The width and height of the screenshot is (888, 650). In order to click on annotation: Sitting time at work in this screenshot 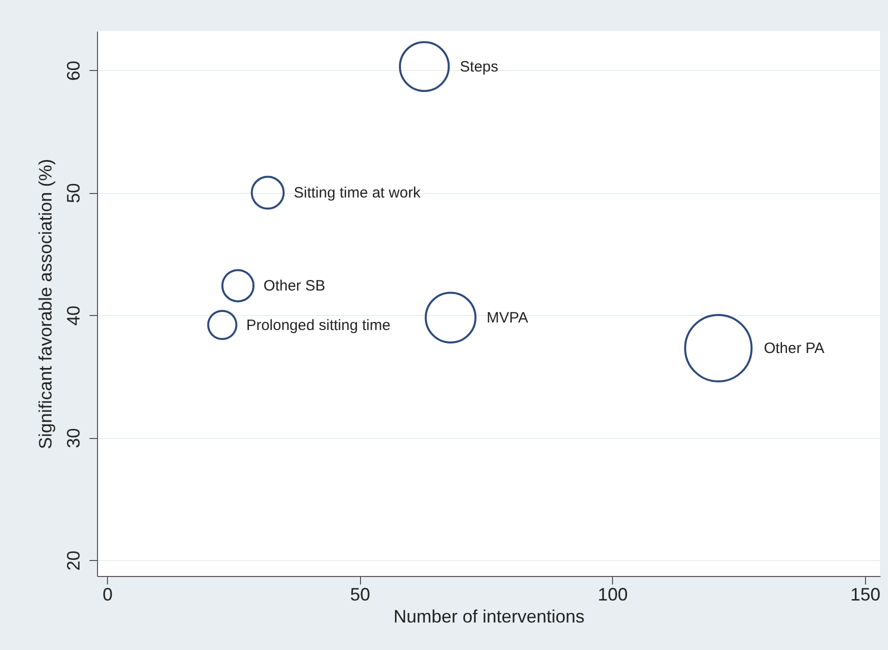, I will do `click(357, 193)`.